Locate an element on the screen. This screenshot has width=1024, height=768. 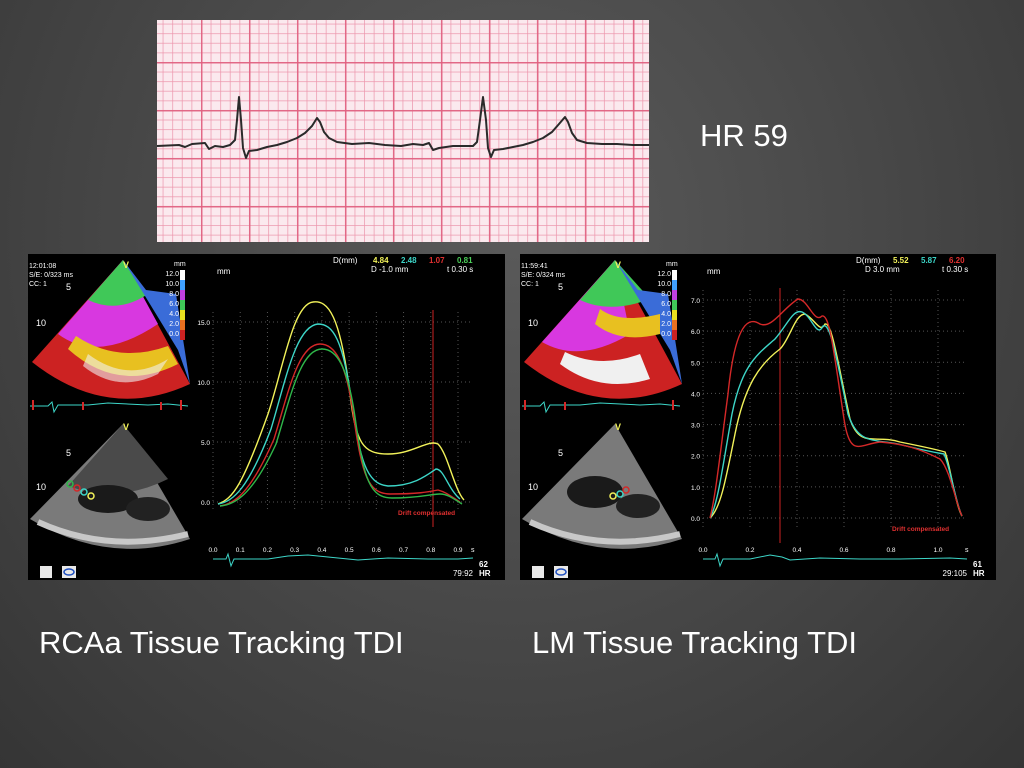
x-tick-label: 0.6 is located at coordinates (843, 550).